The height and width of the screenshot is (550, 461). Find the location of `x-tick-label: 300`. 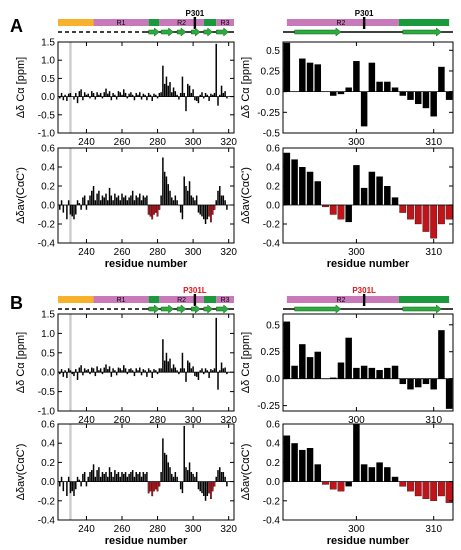

x-tick-label: 300 is located at coordinates (193, 420).